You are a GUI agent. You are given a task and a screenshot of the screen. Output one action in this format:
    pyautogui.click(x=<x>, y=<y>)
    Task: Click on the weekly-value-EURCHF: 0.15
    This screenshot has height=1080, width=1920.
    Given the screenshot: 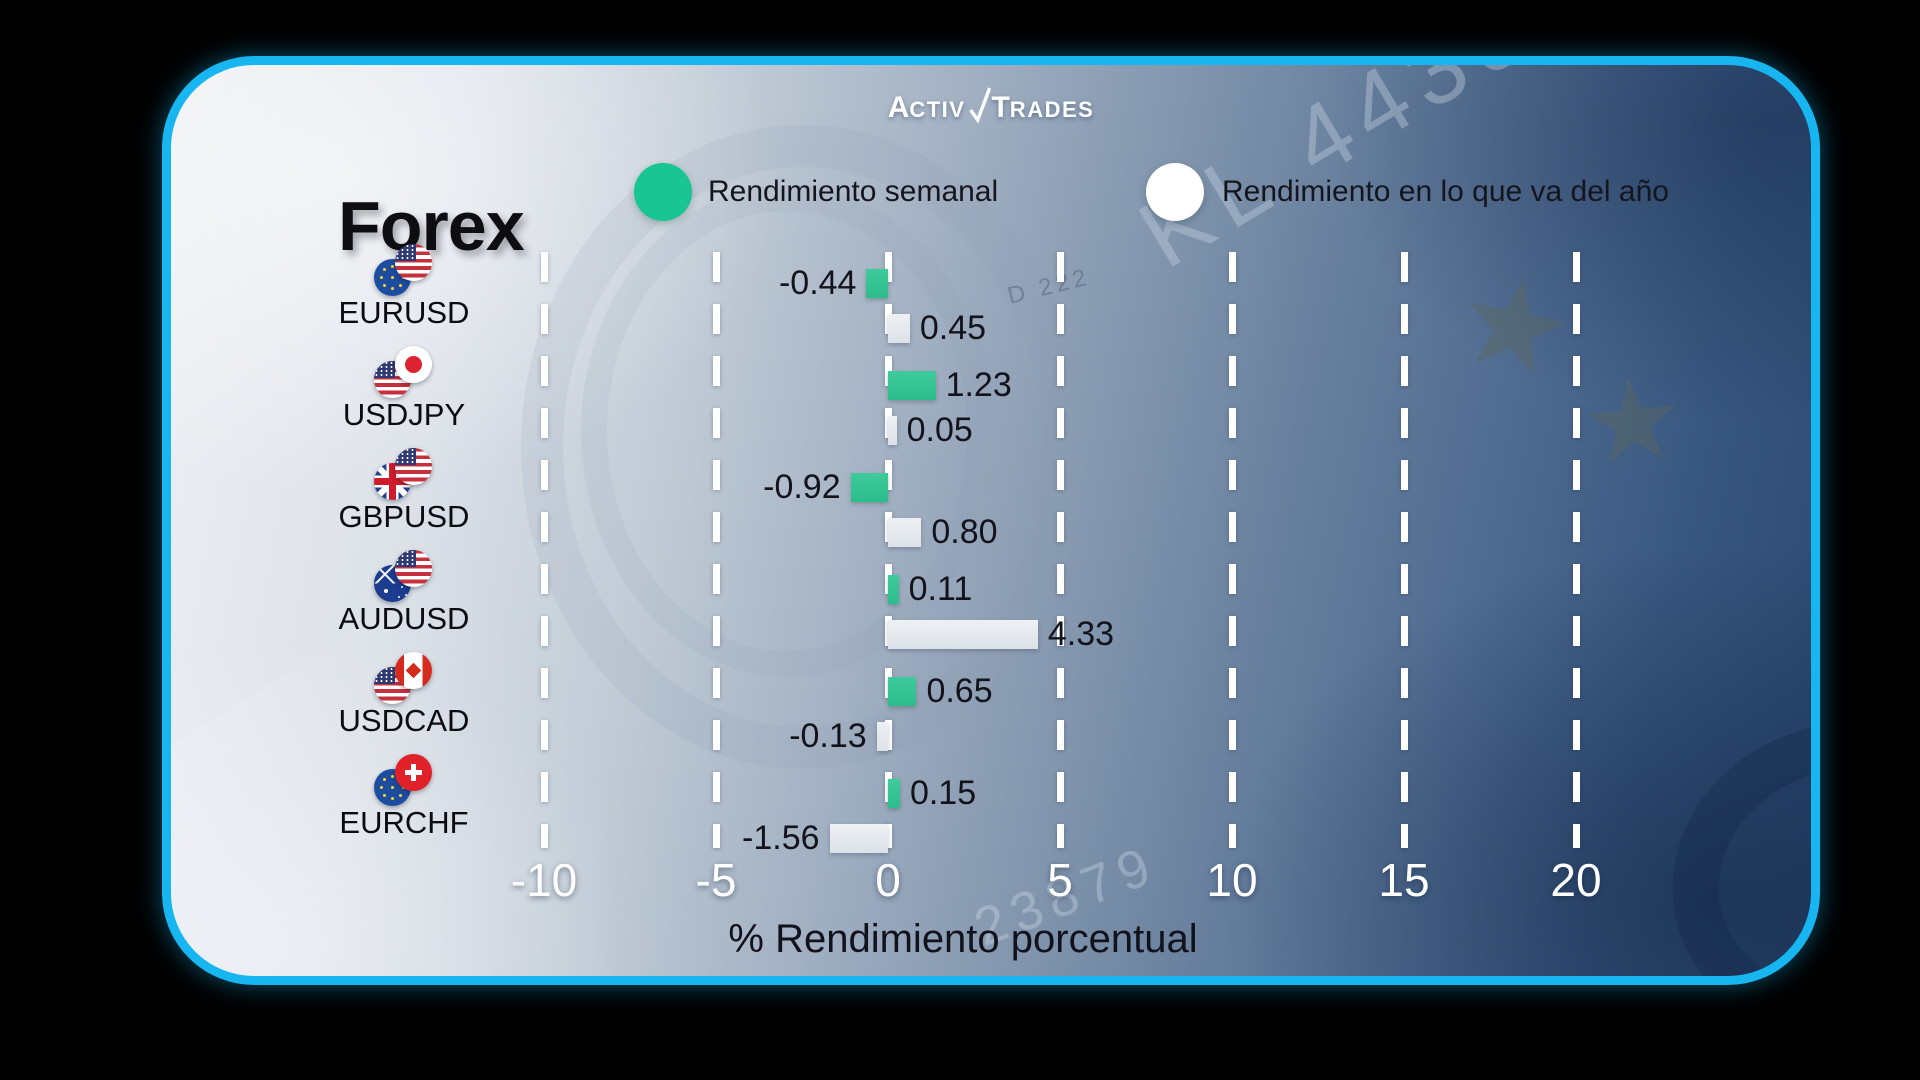 What is the action you would take?
    pyautogui.click(x=943, y=793)
    